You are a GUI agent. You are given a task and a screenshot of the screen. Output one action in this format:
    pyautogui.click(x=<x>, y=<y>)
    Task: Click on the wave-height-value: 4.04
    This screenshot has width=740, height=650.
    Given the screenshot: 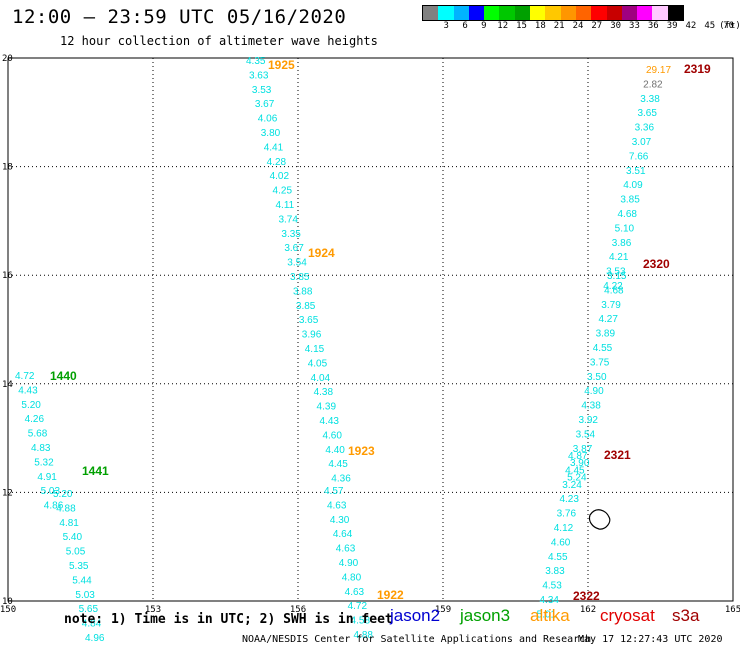 What is the action you would take?
    pyautogui.click(x=321, y=378)
    